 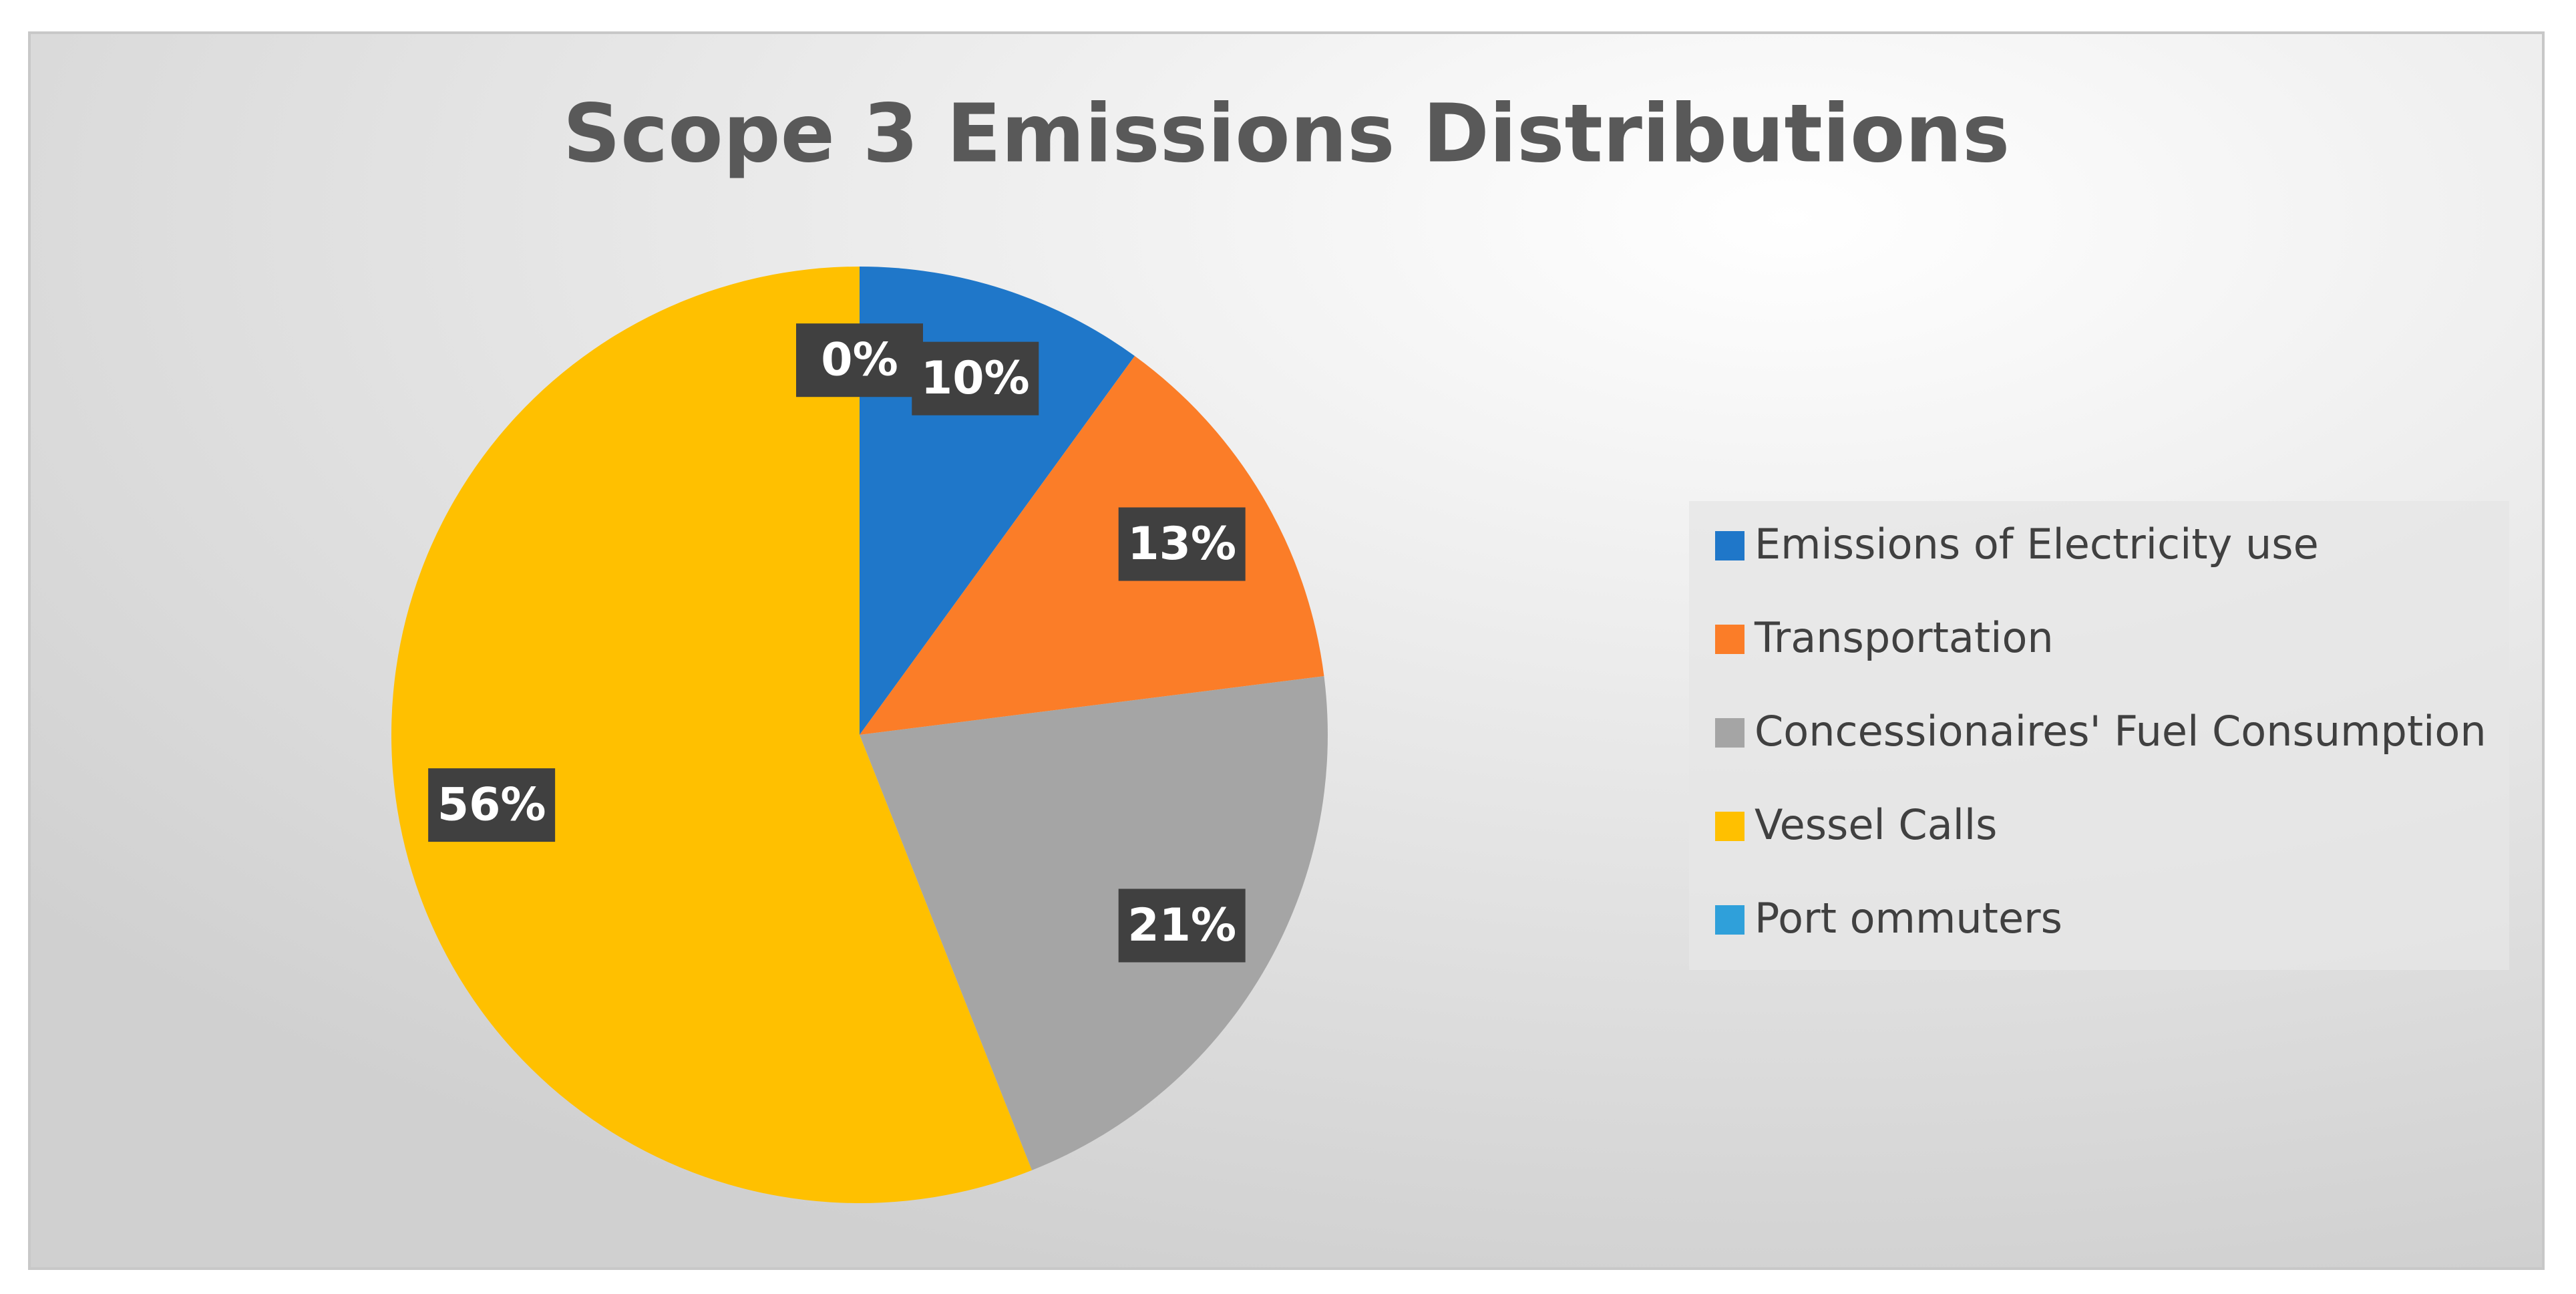 I want to click on data-label: 21%, so click(x=1182, y=925).